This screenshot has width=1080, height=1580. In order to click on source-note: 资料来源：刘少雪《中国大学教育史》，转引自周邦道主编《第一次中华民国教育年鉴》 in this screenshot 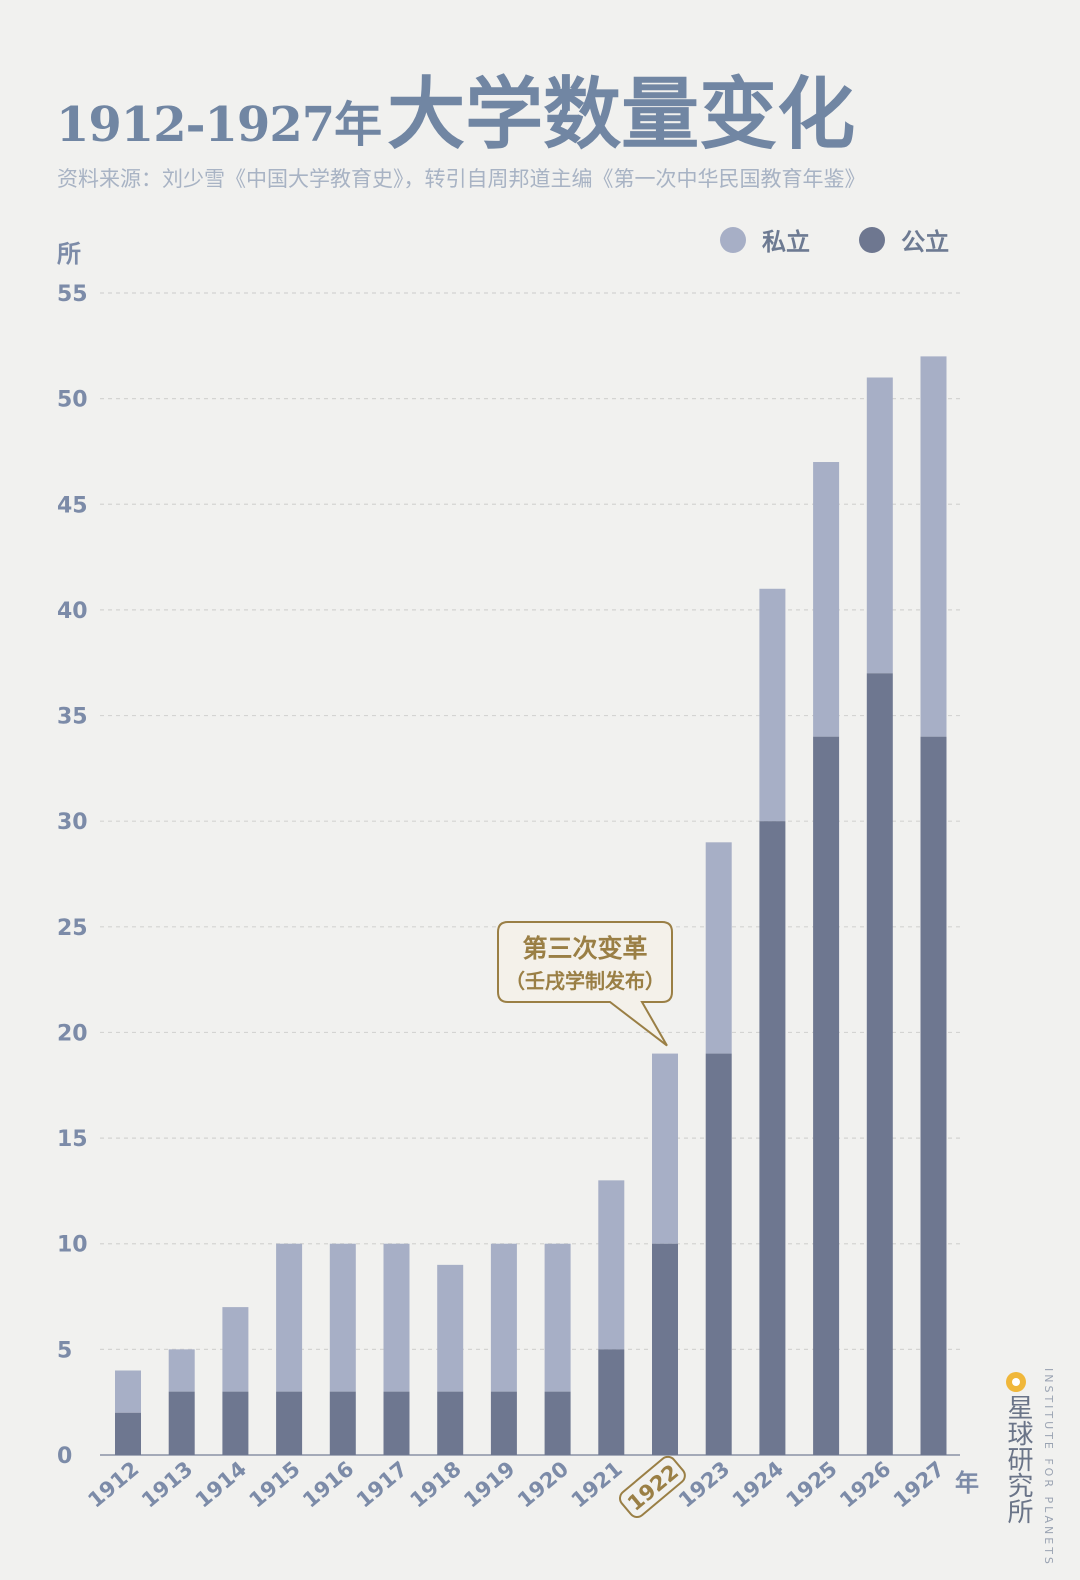, I will do `click(461, 179)`.